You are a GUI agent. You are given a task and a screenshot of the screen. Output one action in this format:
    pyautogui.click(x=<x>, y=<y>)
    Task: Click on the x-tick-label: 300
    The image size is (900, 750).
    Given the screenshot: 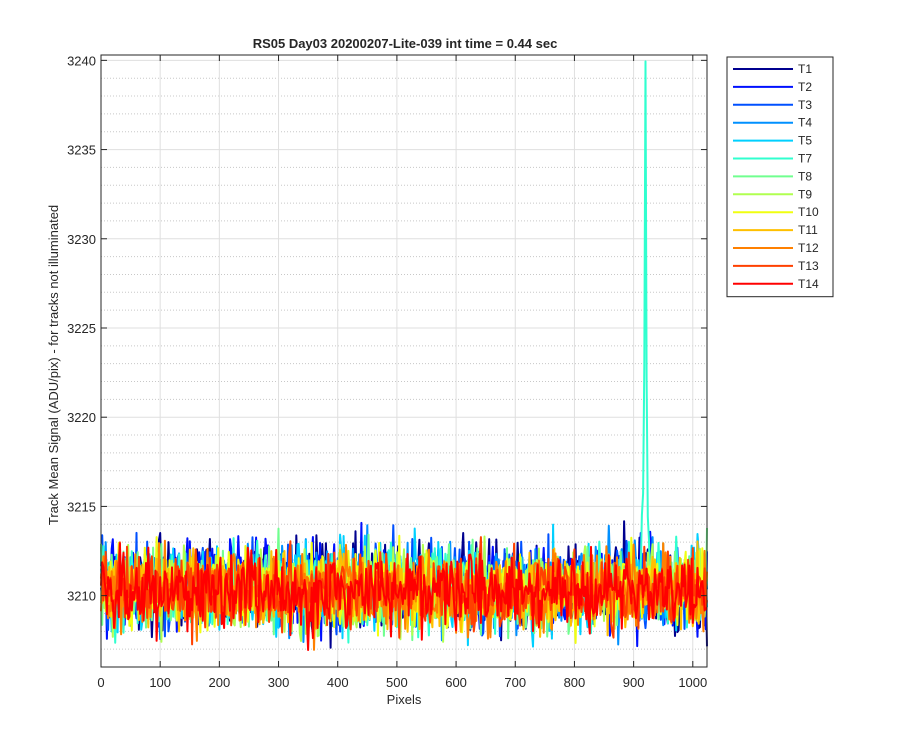 What is the action you would take?
    pyautogui.click(x=279, y=682)
    